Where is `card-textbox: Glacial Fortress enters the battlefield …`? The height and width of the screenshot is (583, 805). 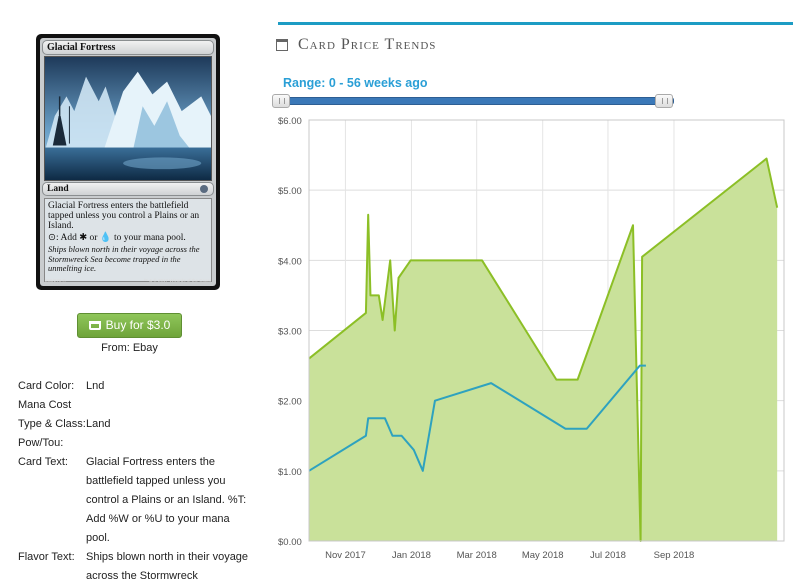 card-textbox: Glacial Fortress enters the battlefield … is located at coordinates (128, 240).